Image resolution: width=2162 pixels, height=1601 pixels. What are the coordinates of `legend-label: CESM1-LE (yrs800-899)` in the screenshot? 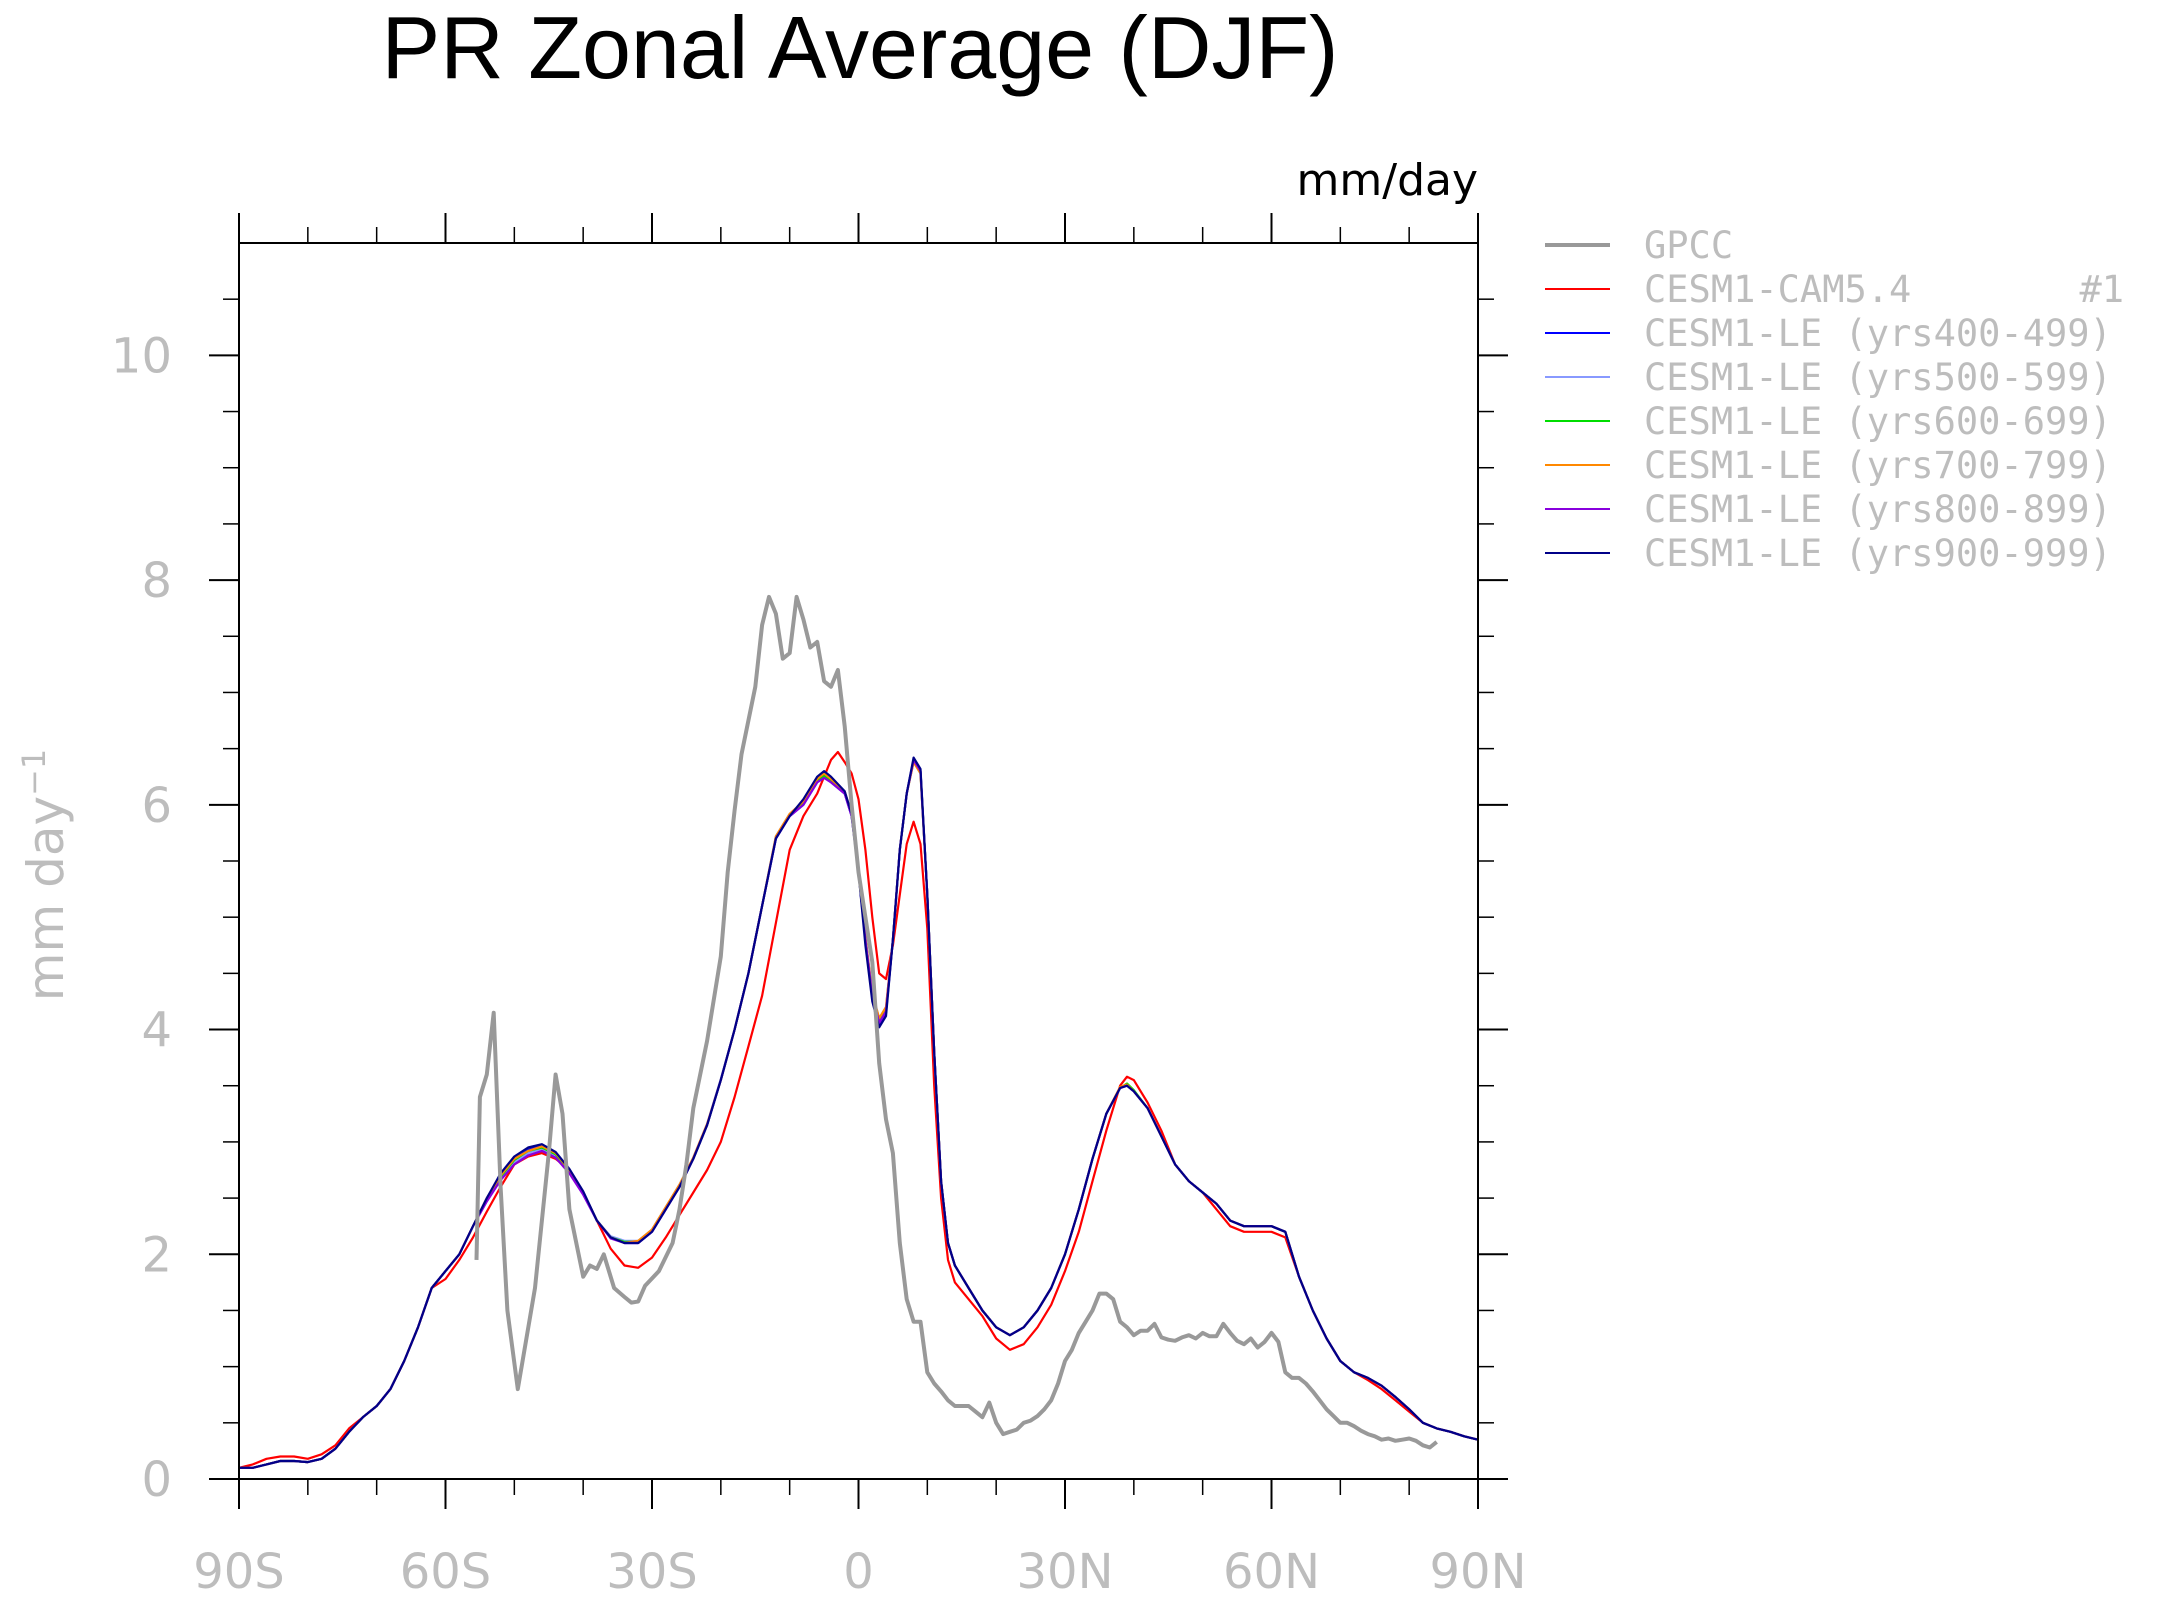 It's located at (1878, 509).